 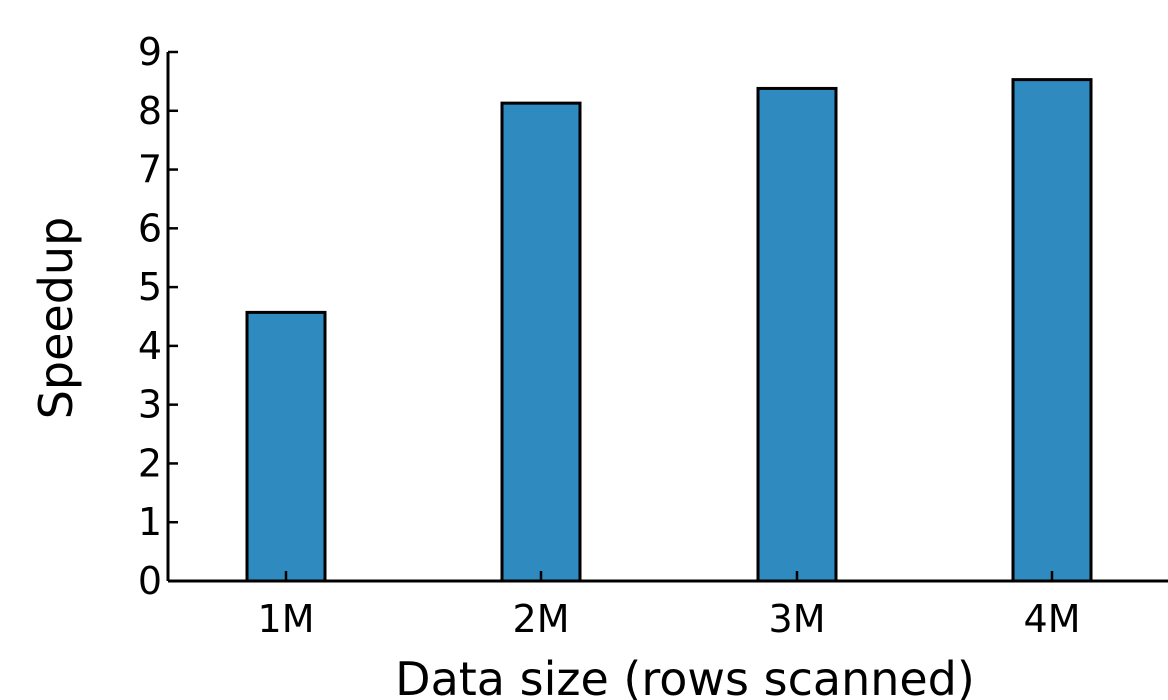 What do you see at coordinates (150, 522) in the screenshot?
I see `y-tick-label: 1` at bounding box center [150, 522].